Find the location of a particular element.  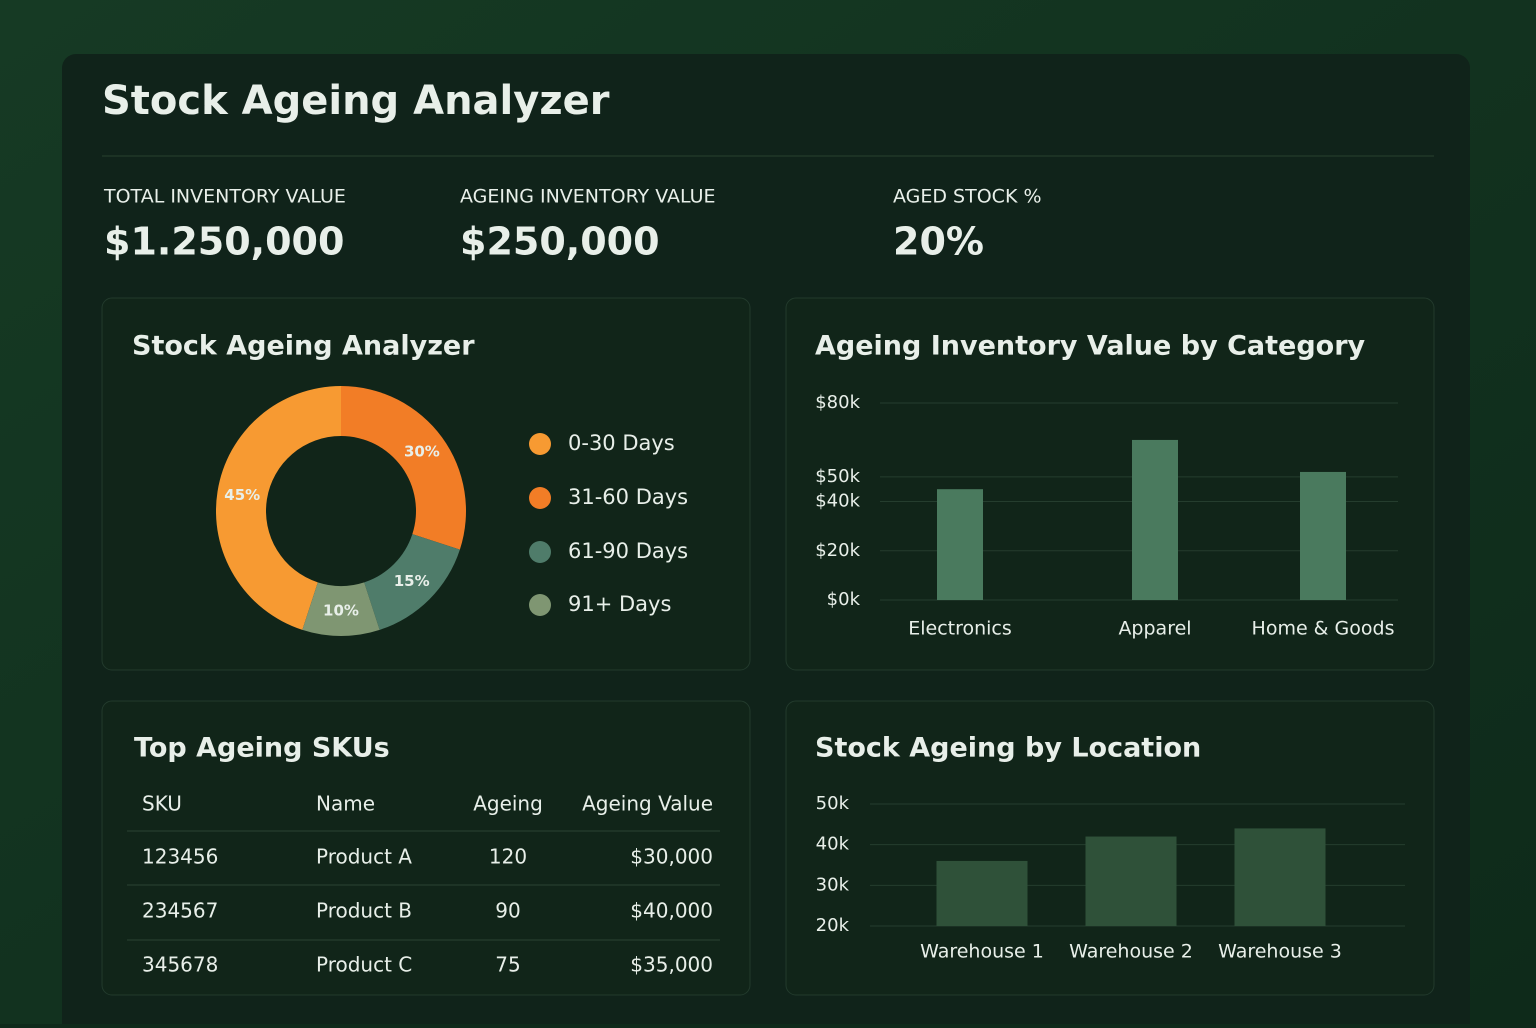

y-tick-label: 20k is located at coordinates (833, 925).